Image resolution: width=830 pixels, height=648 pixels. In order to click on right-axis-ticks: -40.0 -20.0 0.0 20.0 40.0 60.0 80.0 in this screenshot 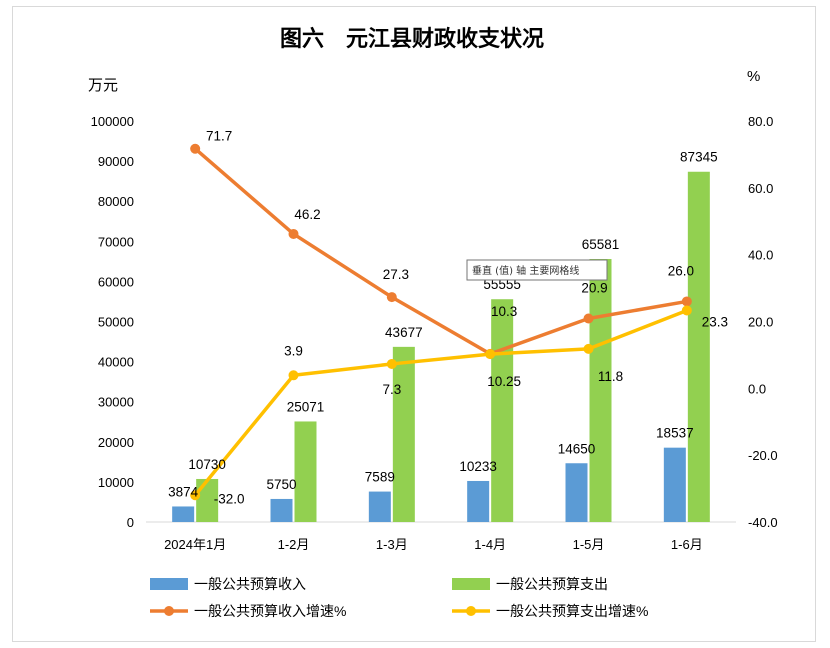, I will do `click(763, 322)`.